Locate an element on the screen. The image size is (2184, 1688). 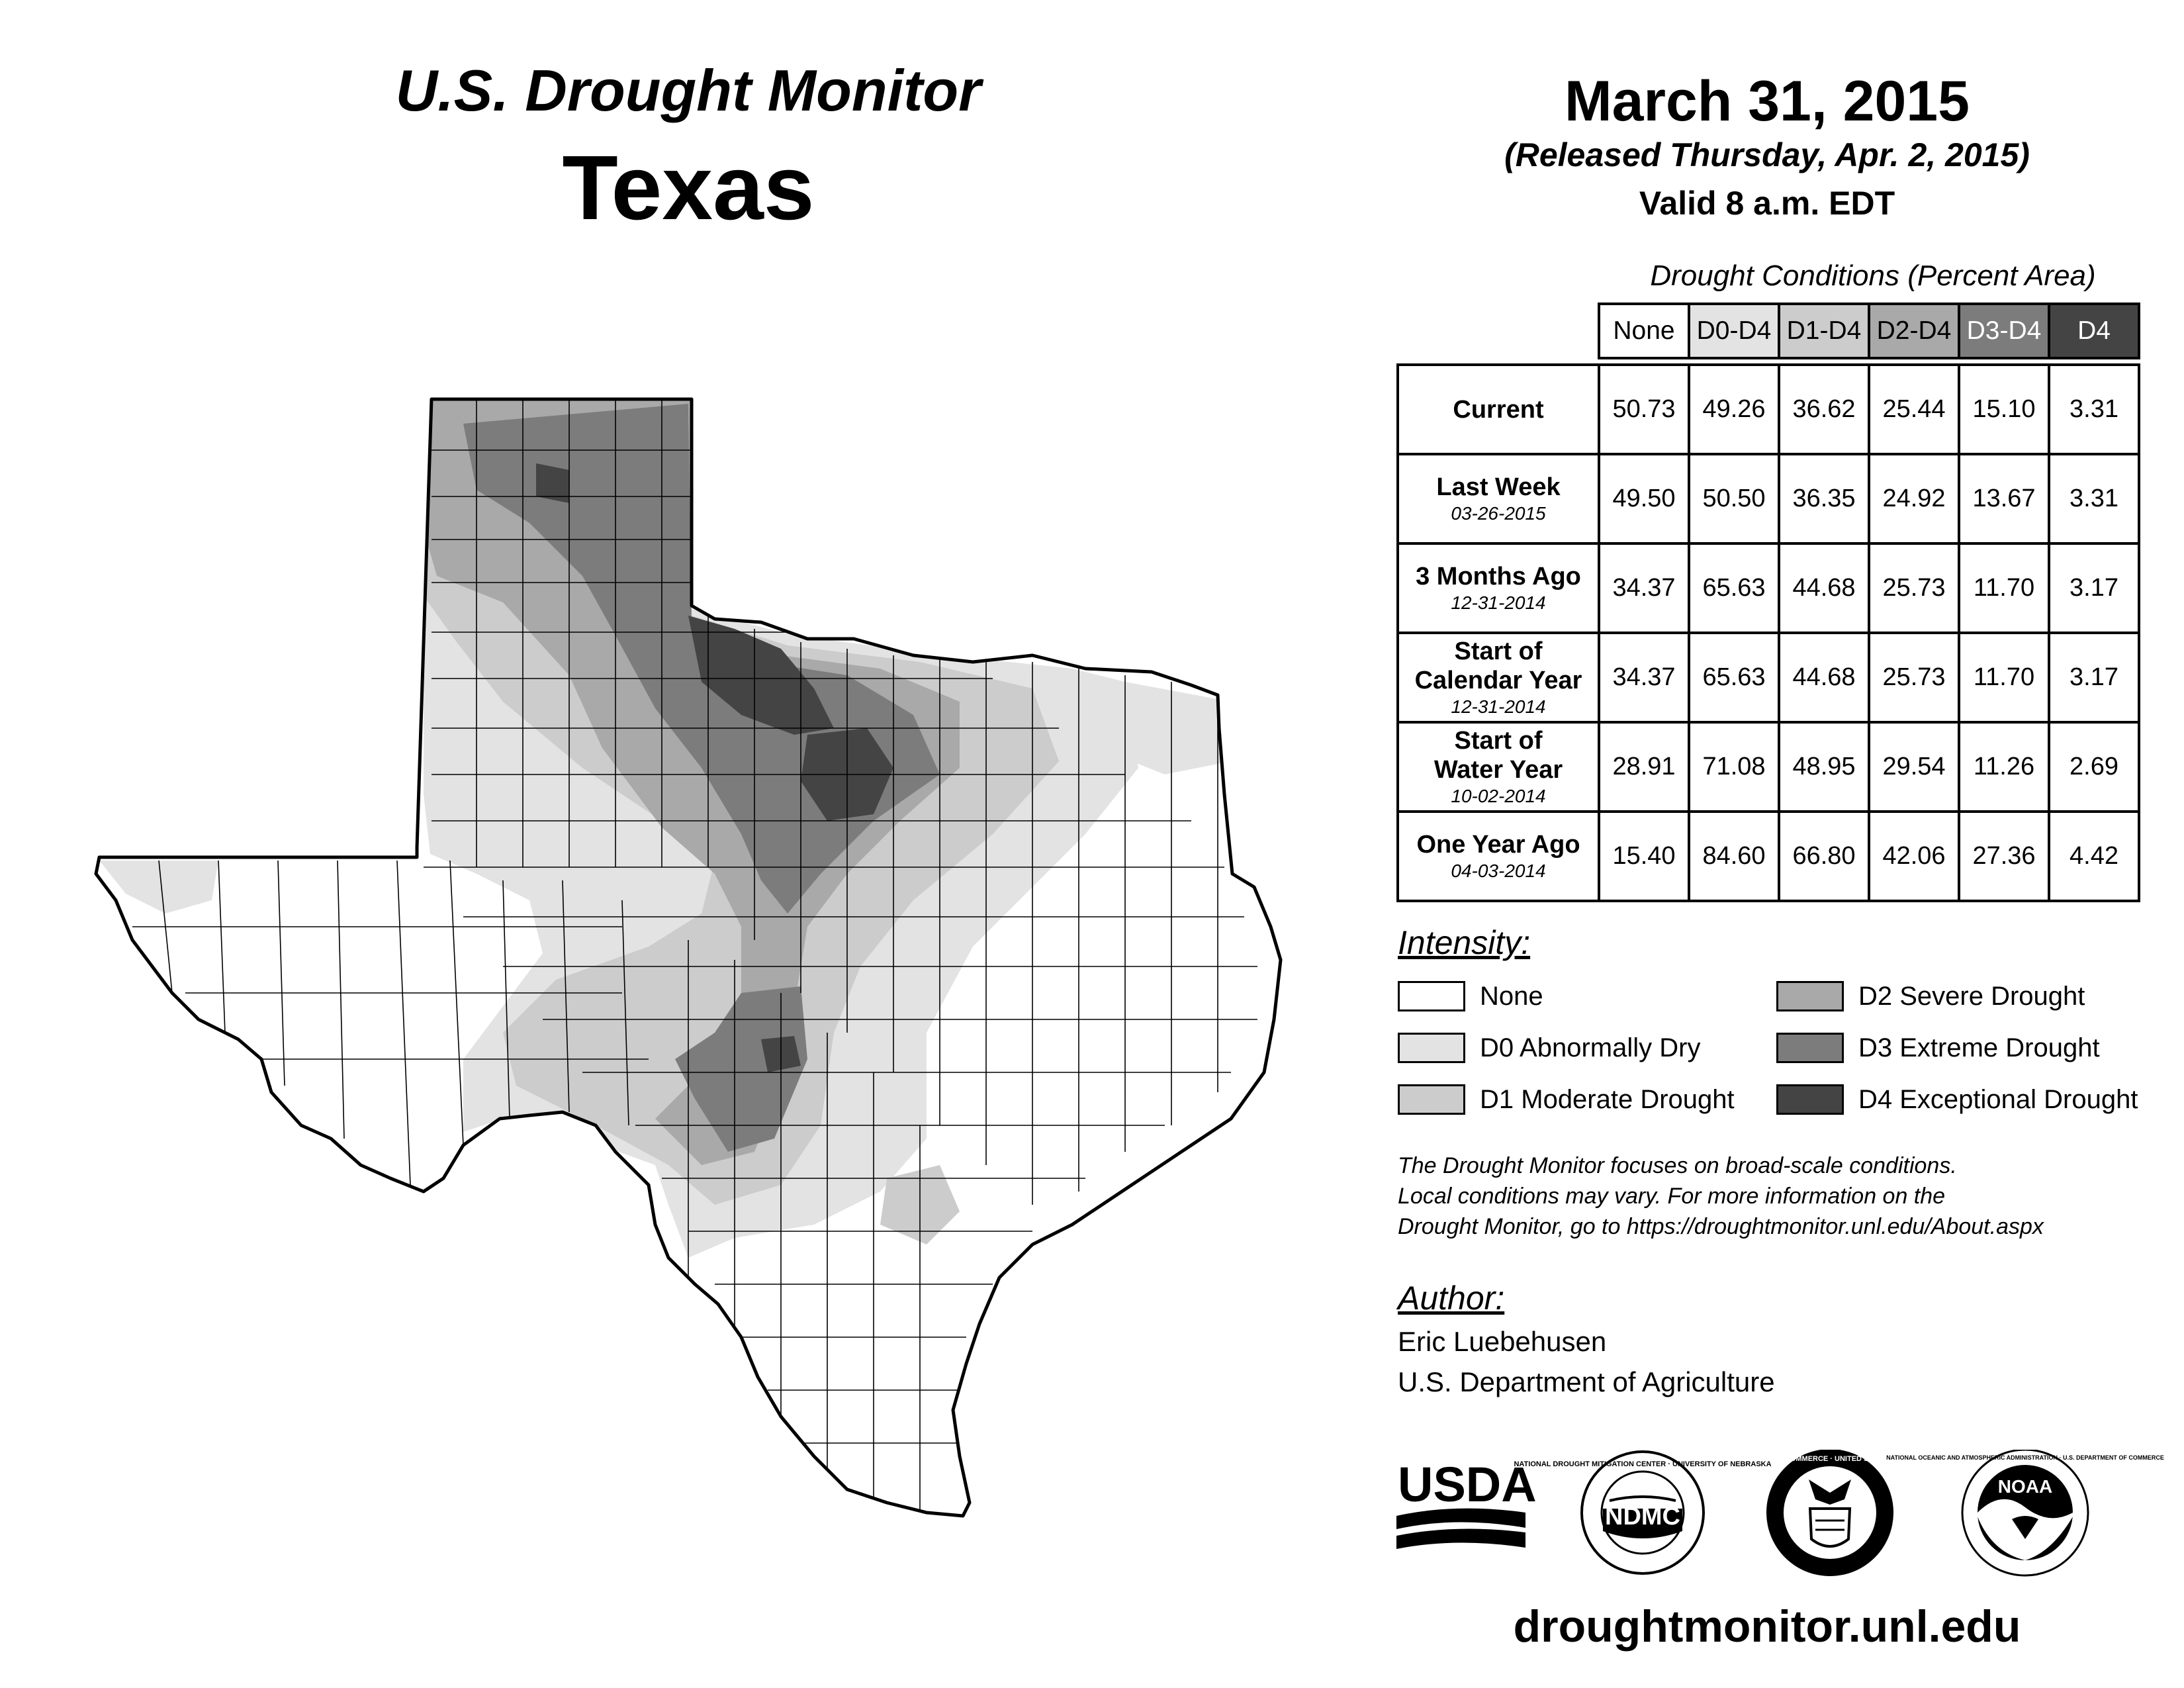
d4-region is located at coordinates (761, 675).